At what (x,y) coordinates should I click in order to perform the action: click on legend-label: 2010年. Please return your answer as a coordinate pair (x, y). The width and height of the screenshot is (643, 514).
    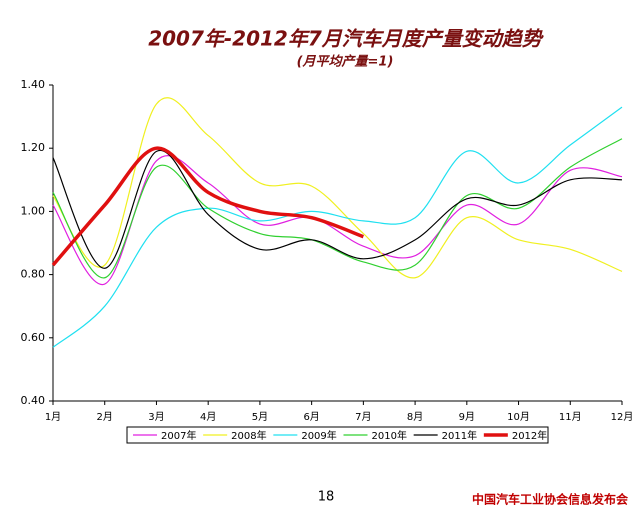
    Looking at the image, I should click on (389, 435).